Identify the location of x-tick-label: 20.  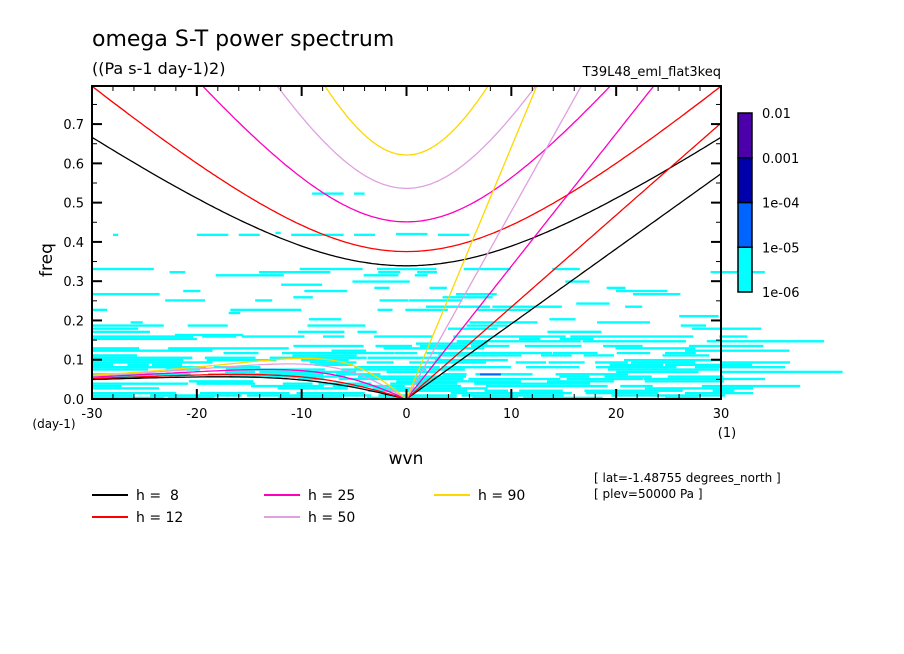
(616, 414).